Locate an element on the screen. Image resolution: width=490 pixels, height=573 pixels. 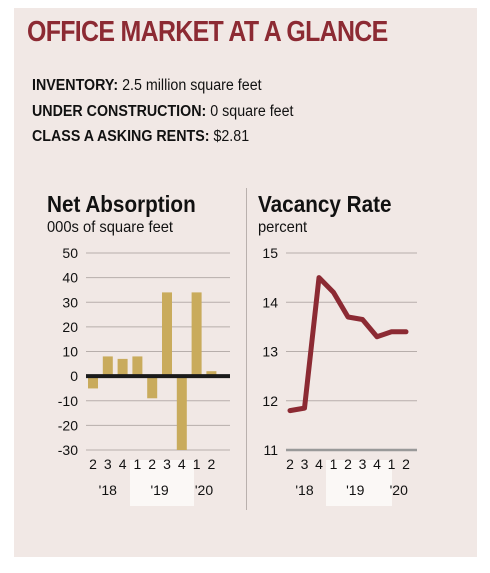
vacancy-y-tick-label: 15 is located at coordinates (270, 253).